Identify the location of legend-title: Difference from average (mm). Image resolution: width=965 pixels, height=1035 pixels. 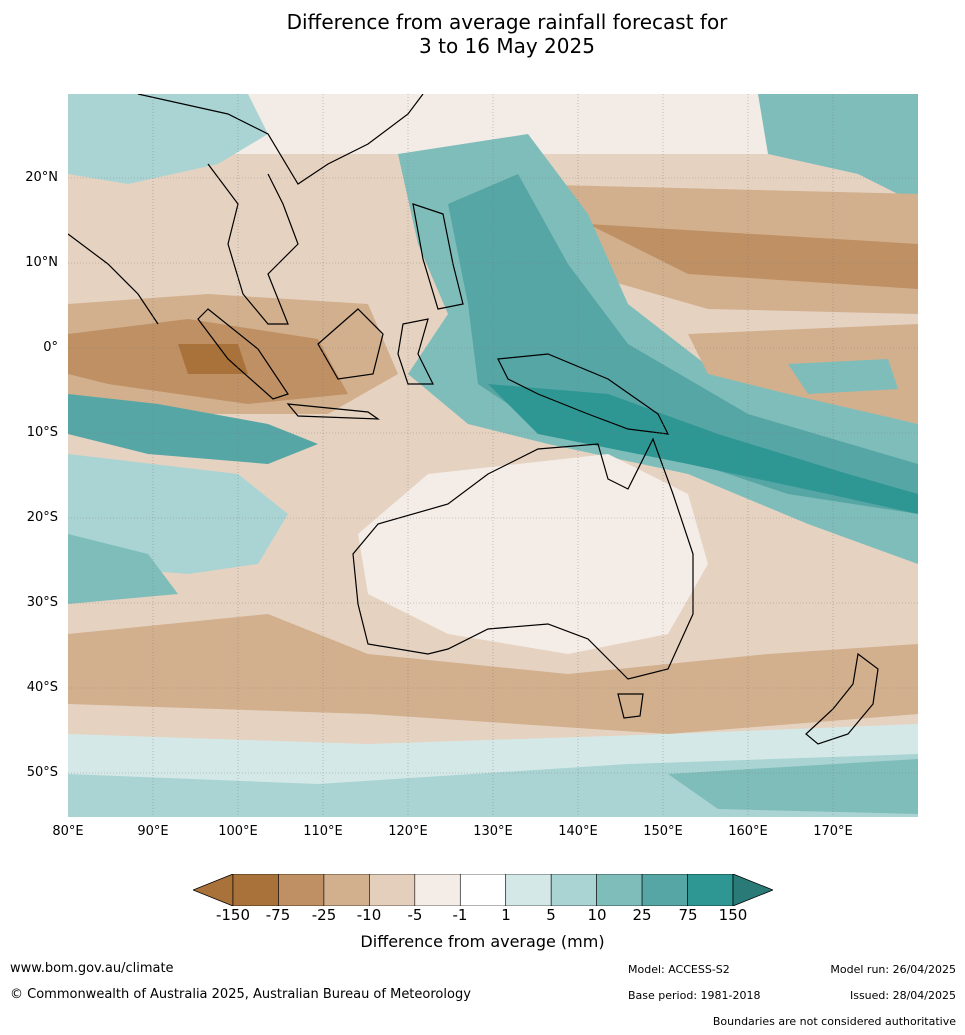
(482, 941).